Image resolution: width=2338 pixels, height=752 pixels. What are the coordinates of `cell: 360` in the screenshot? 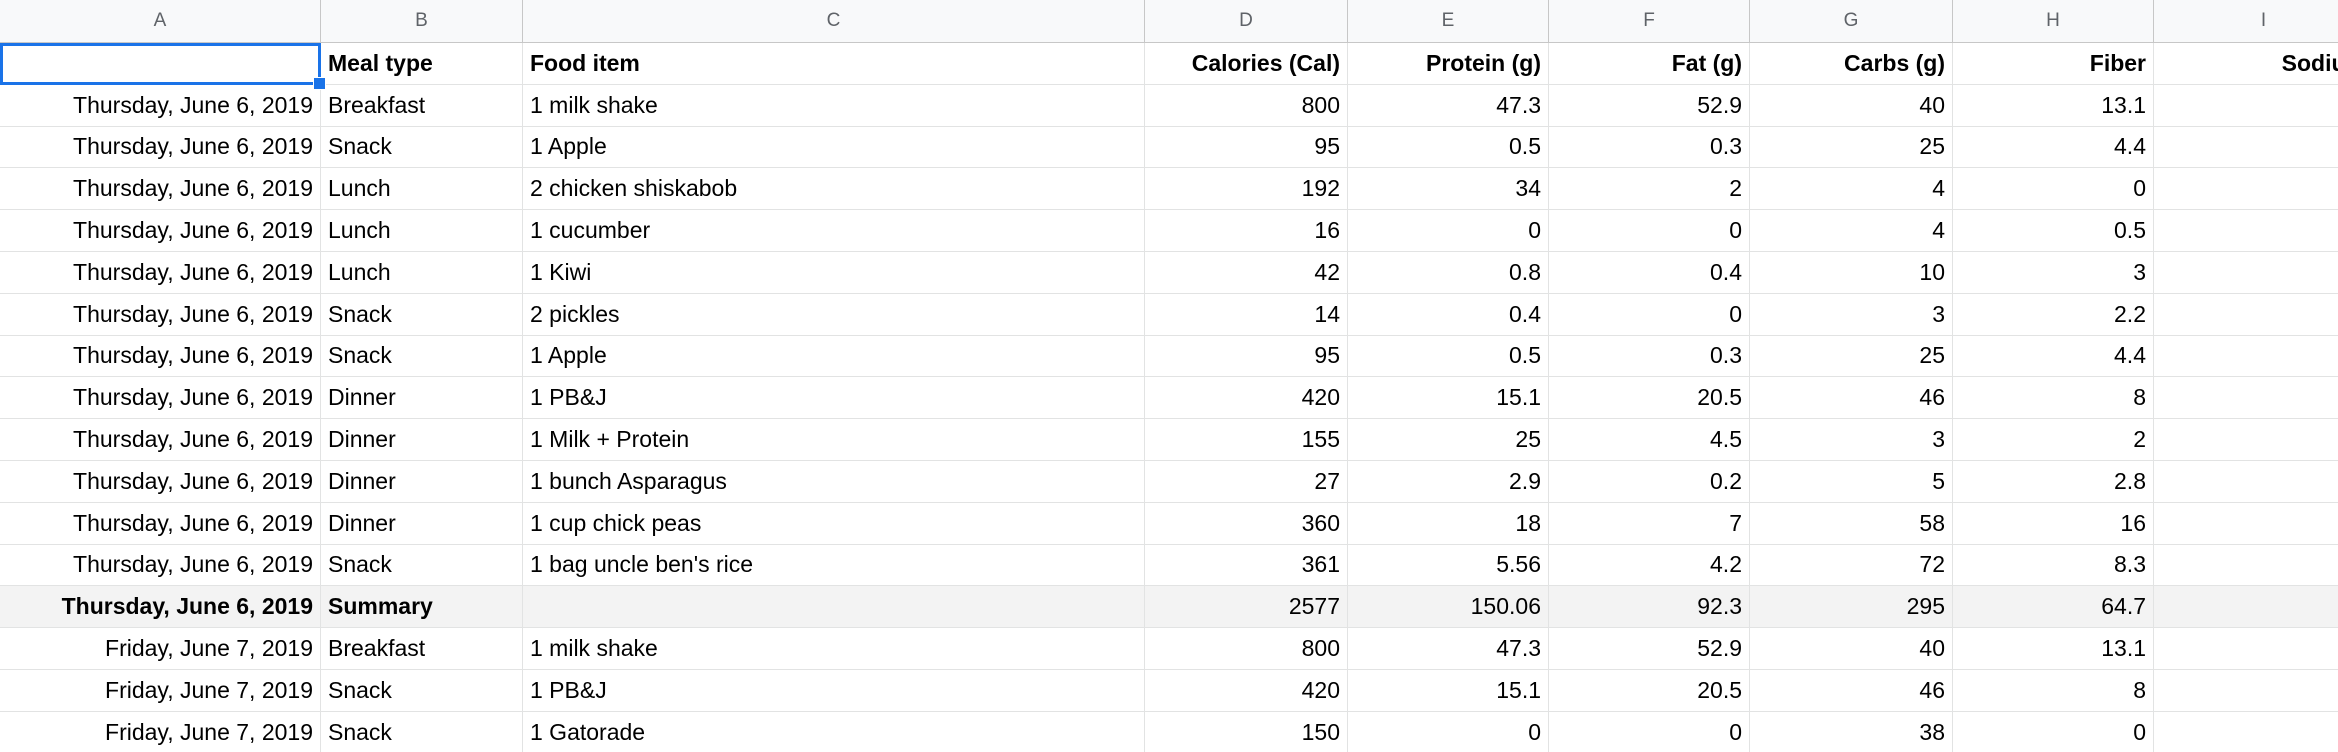 It's located at (1246, 523).